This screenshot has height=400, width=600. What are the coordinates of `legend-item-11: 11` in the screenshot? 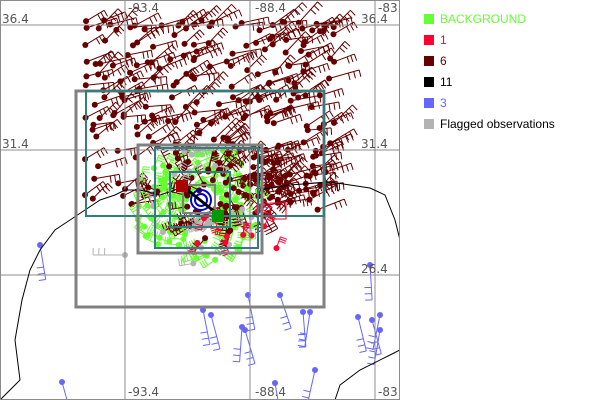 It's located at (489, 81).